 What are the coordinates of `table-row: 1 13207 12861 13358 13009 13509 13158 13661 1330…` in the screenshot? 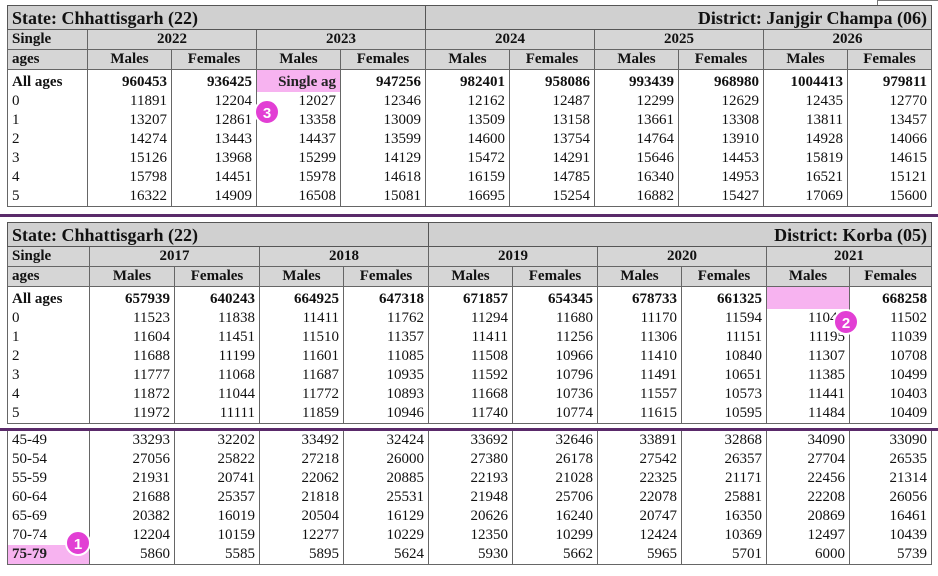 It's located at (470, 120).